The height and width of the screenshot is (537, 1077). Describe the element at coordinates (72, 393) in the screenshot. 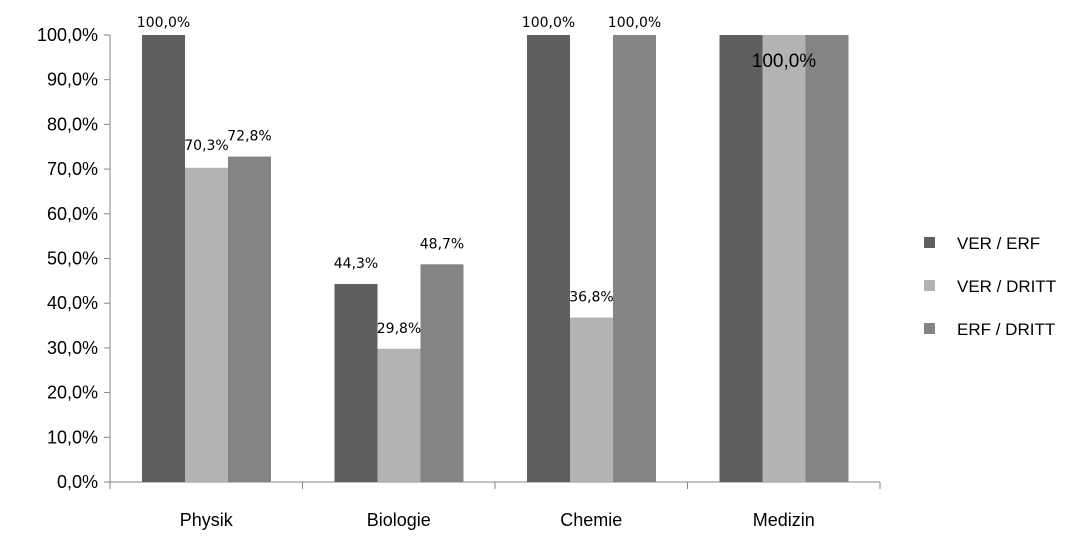

I see `y-tick-label: 20,0%` at that location.